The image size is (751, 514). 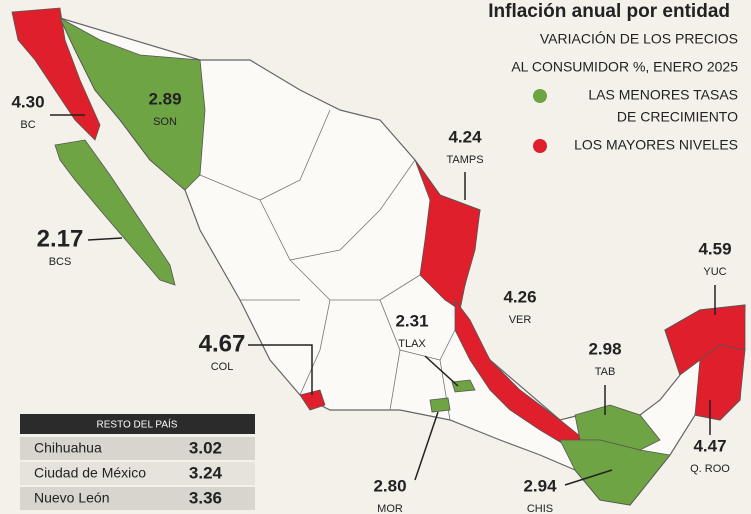 What do you see at coordinates (72, 498) in the screenshot?
I see `table-cell: Nuevo León` at bounding box center [72, 498].